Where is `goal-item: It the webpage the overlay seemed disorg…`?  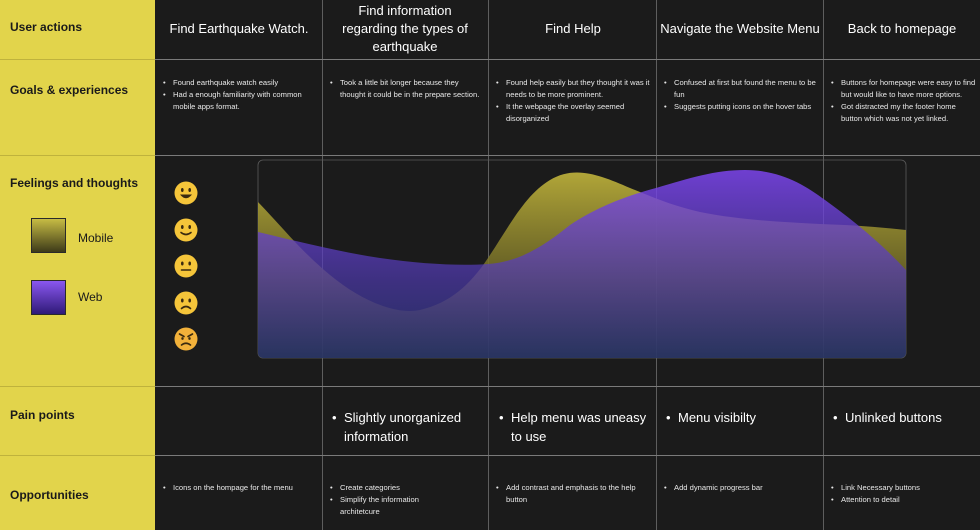 goal-item: It the webpage the overlay seemed disorg… is located at coordinates (573, 113).